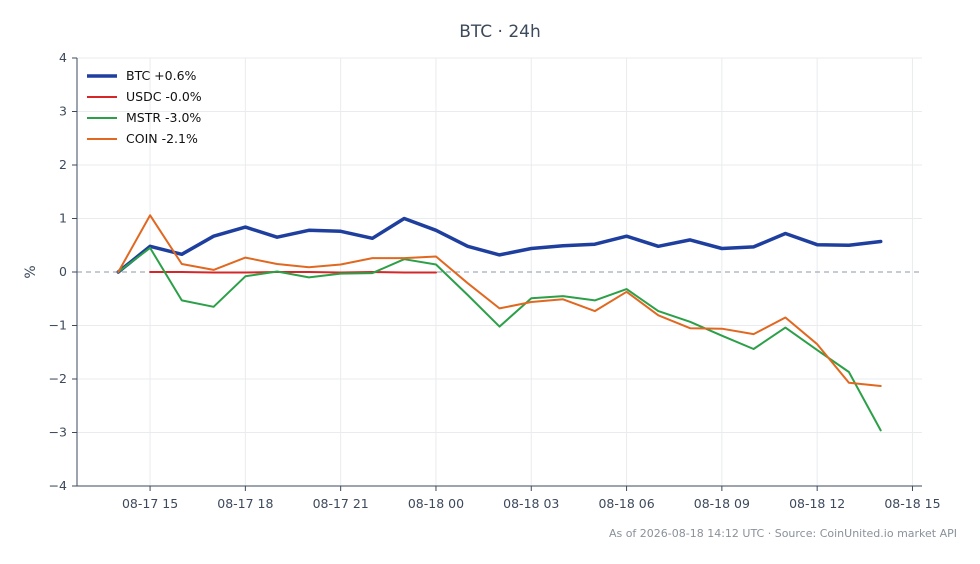 This screenshot has height=564, width=980. What do you see at coordinates (436, 503) in the screenshot?
I see `x-tick-label: 08-18 00` at bounding box center [436, 503].